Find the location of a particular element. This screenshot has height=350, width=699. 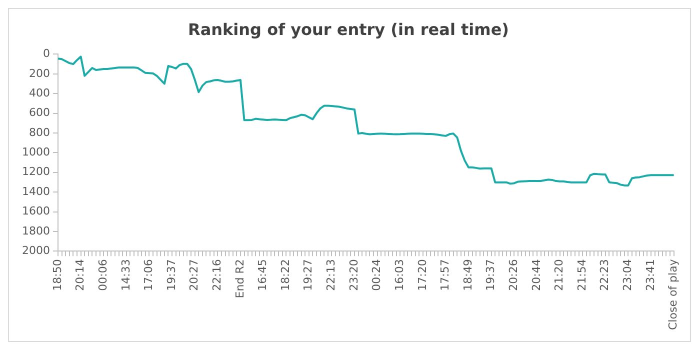

y-tick-label: 200 is located at coordinates (39, 73).